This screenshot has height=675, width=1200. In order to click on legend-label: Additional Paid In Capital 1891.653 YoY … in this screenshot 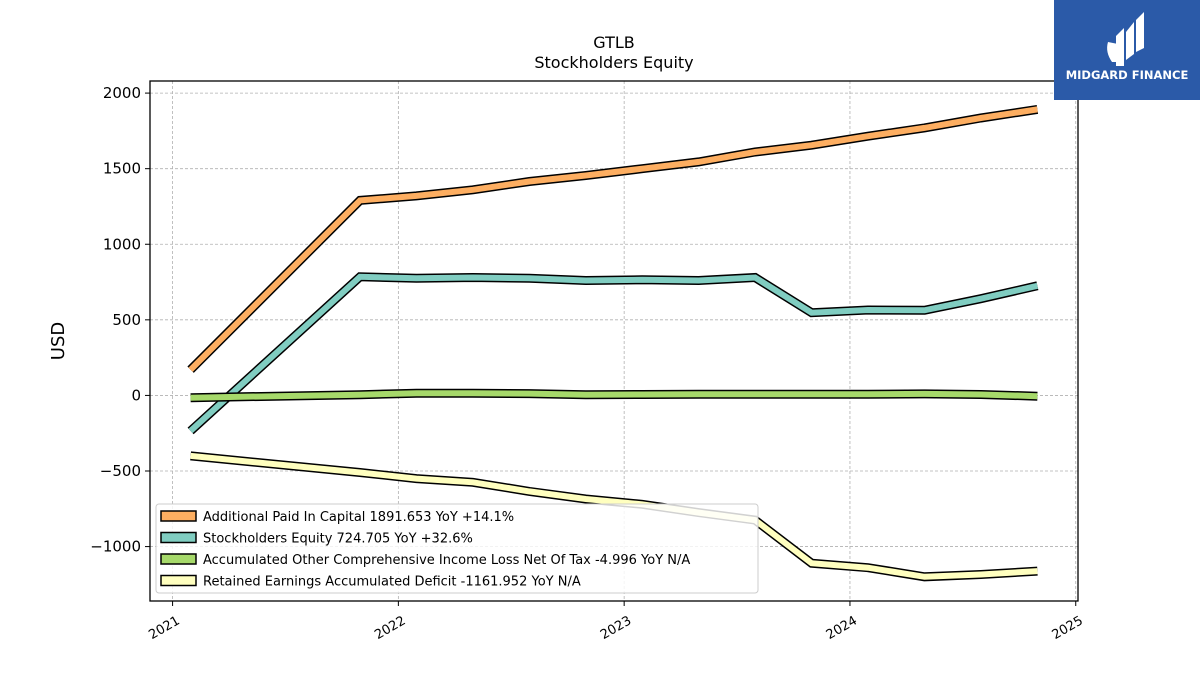, I will do `click(358, 517)`.